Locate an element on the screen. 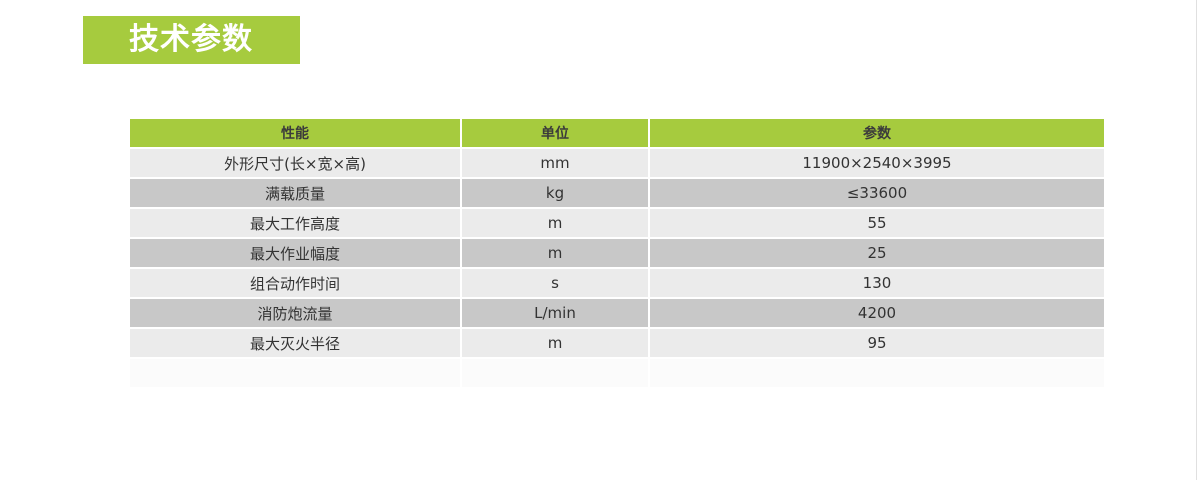  header-unit: 单位 is located at coordinates (555, 133).